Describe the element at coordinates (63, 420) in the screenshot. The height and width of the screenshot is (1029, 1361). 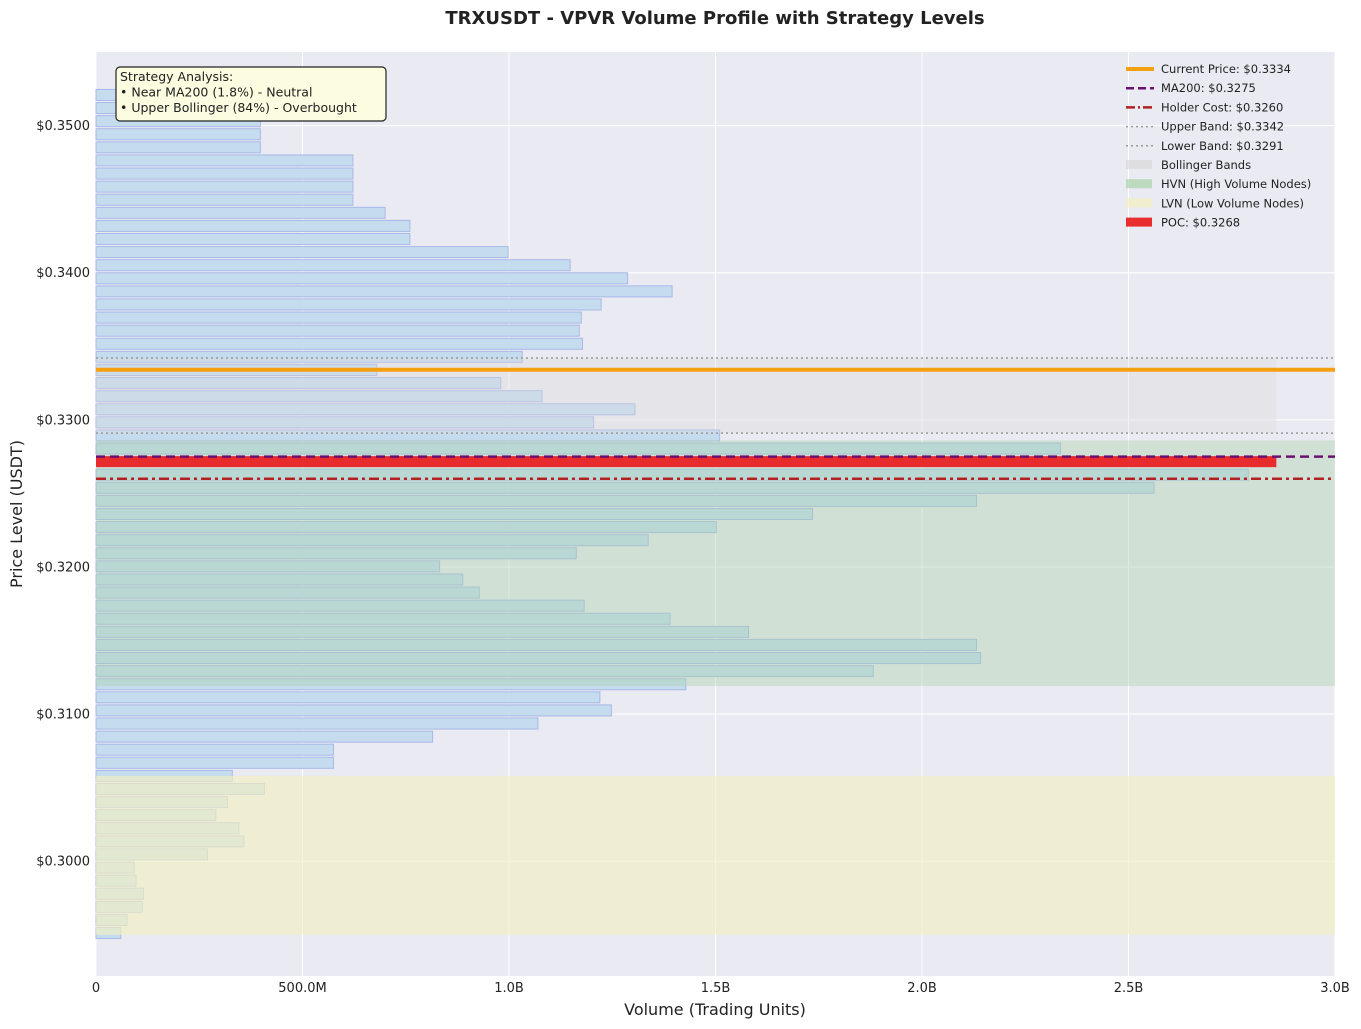
I see `y-tick-label: $0.3300` at that location.